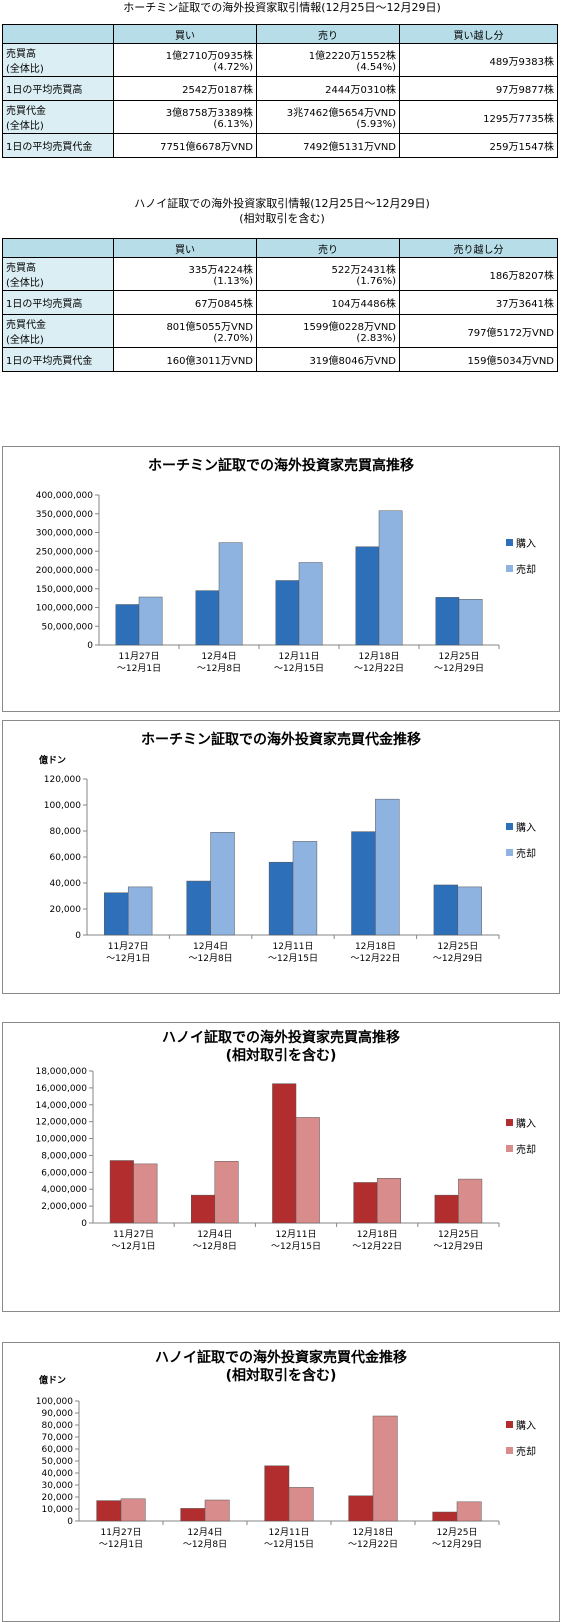 The width and height of the screenshot is (564, 1622). What do you see at coordinates (349, 327) in the screenshot?
I see `cell-value: 1599億0228万VND` at bounding box center [349, 327].